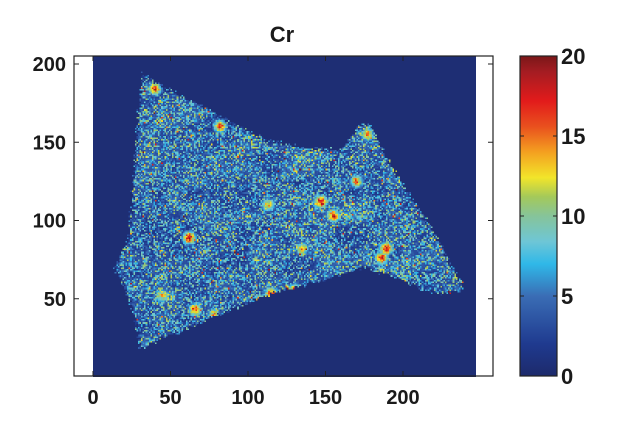 This screenshot has height=444, width=626. What do you see at coordinates (247, 398) in the screenshot?
I see `x-tick-label: 100` at bounding box center [247, 398].